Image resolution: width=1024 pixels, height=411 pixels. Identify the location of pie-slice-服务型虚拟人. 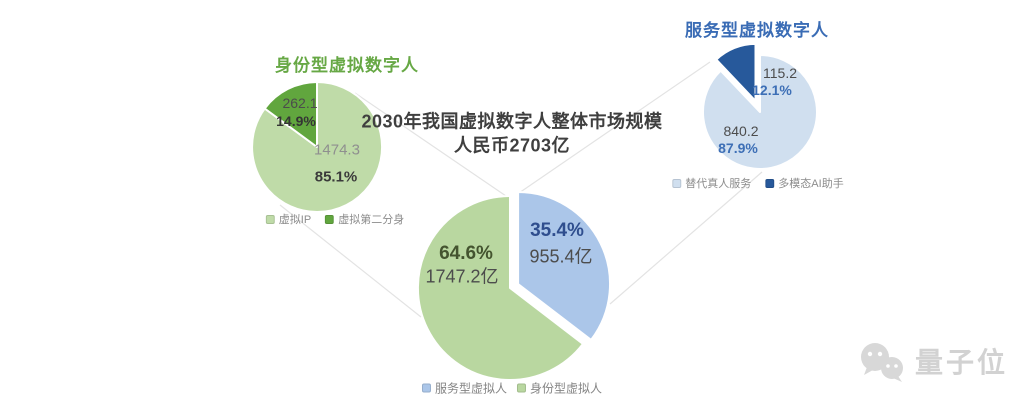
(564, 266).